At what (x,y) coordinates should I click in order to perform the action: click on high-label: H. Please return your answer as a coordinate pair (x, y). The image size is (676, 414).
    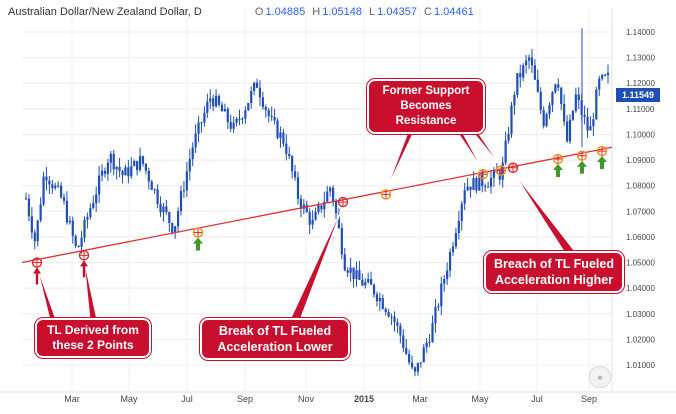
    Looking at the image, I should click on (316, 12).